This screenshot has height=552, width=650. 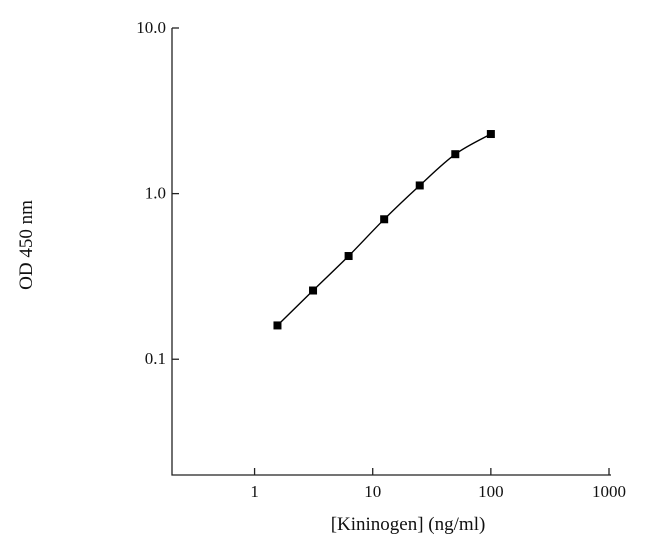 I want to click on x-tick-label: 100, so click(x=491, y=491).